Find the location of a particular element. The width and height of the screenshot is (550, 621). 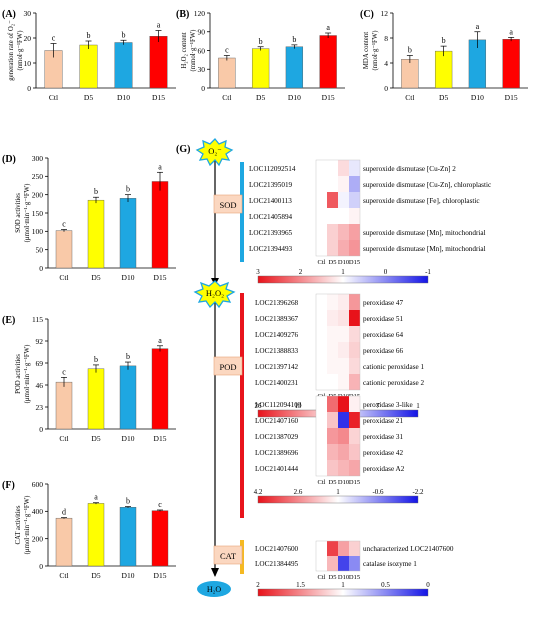

scale-tick-label: 0 is located at coordinates (386, 272).